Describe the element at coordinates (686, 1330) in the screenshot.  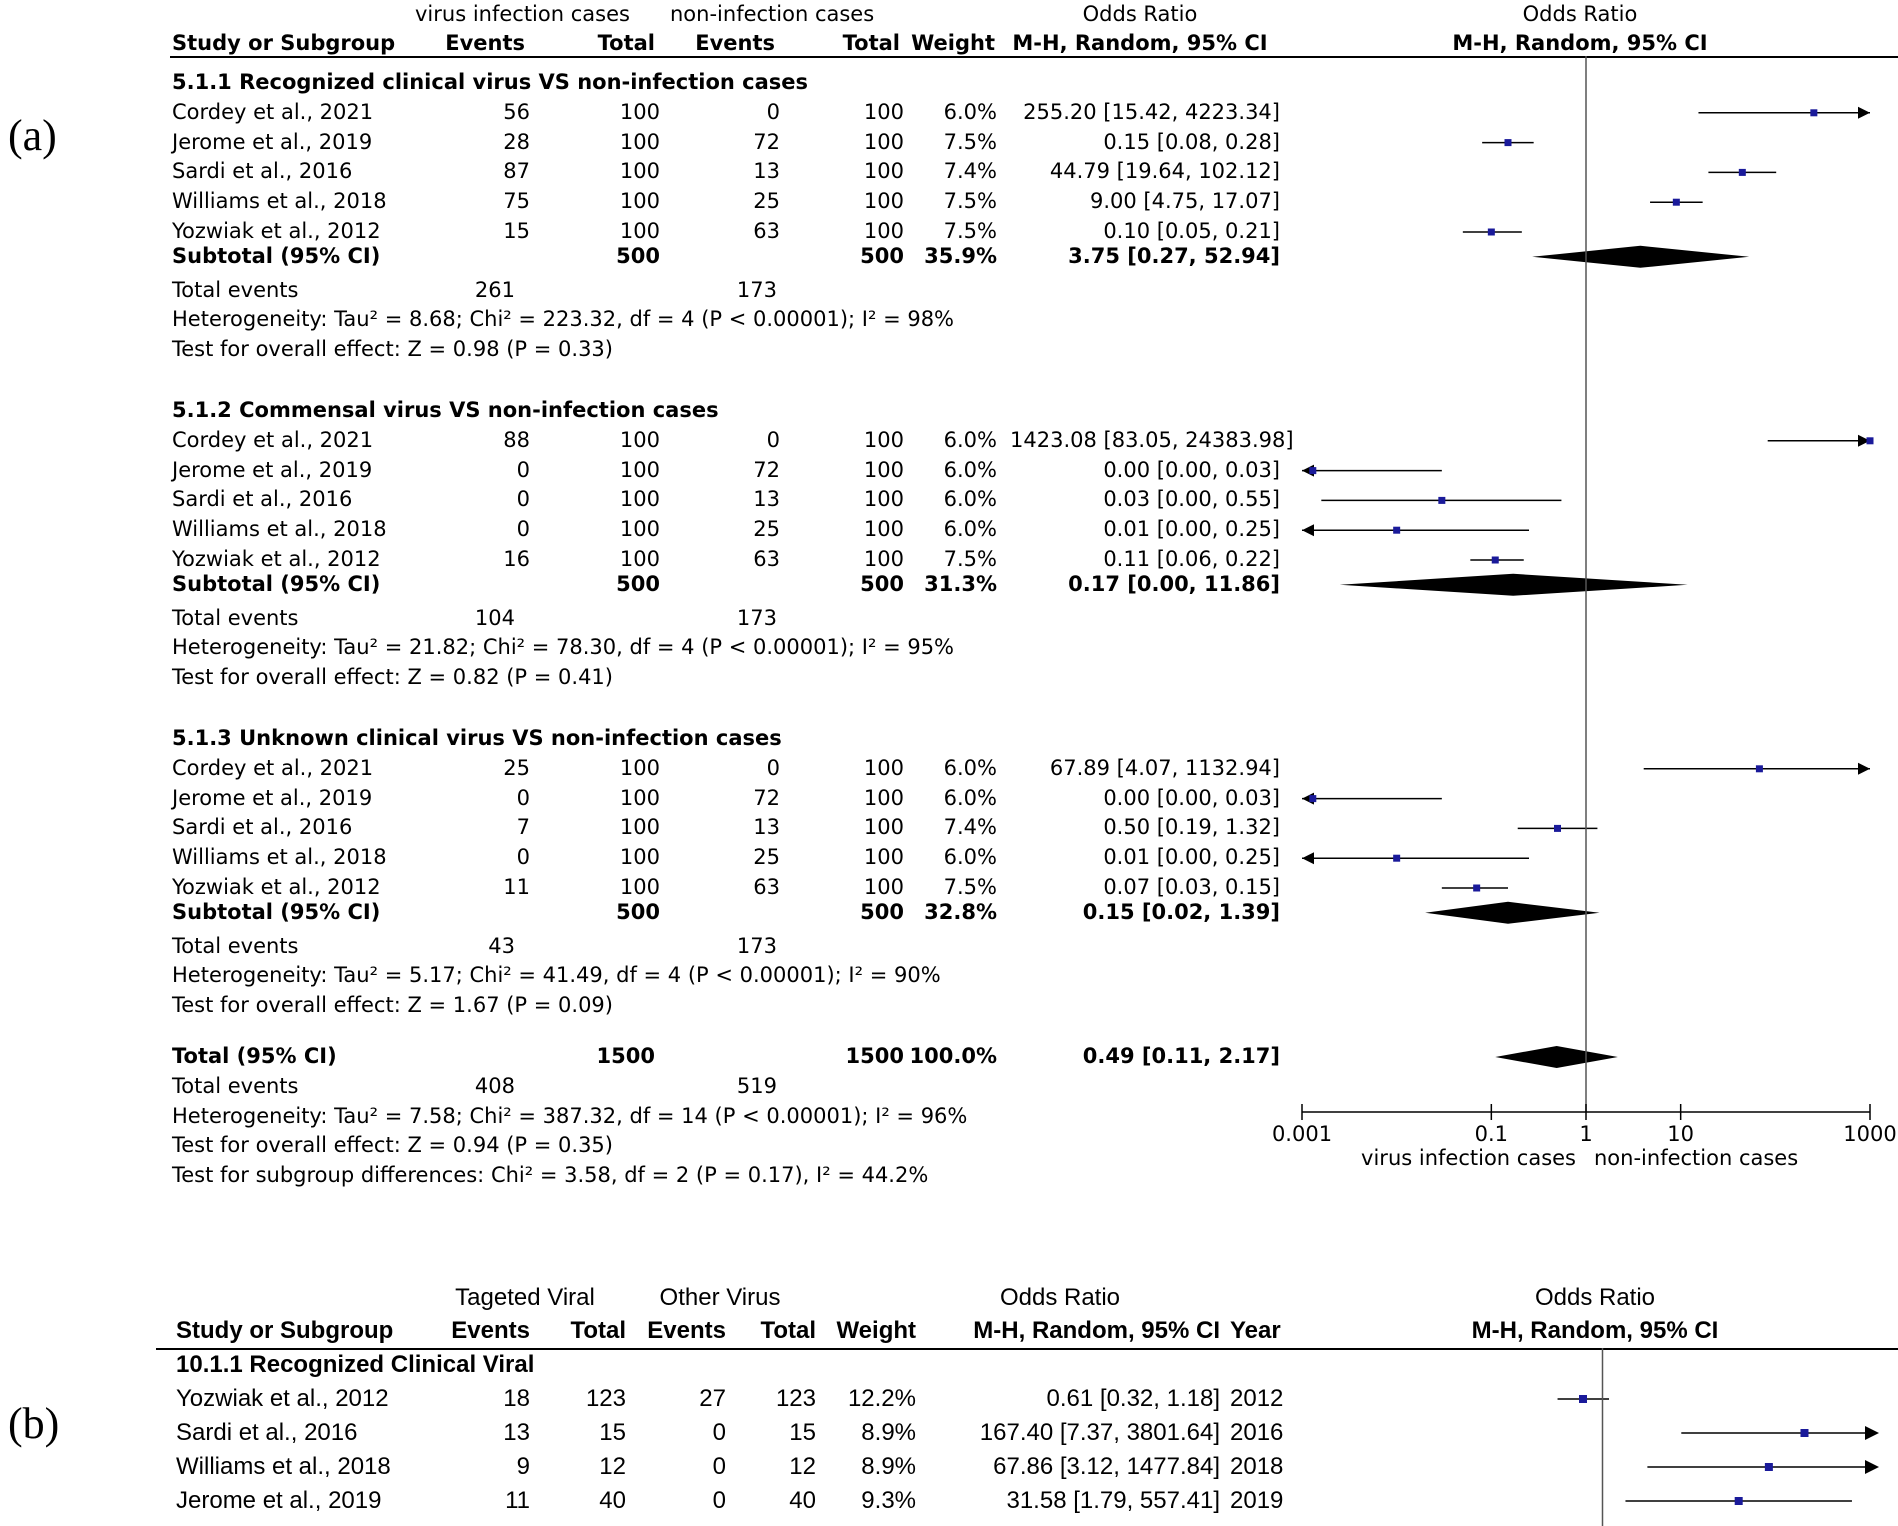
I see `events2-header-b: Events` at that location.